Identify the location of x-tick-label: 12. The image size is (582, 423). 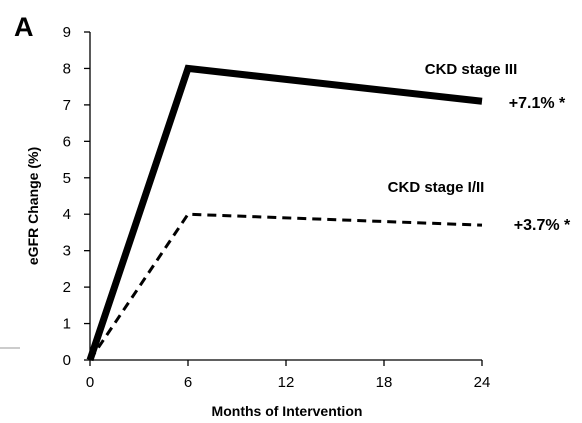
(286, 382).